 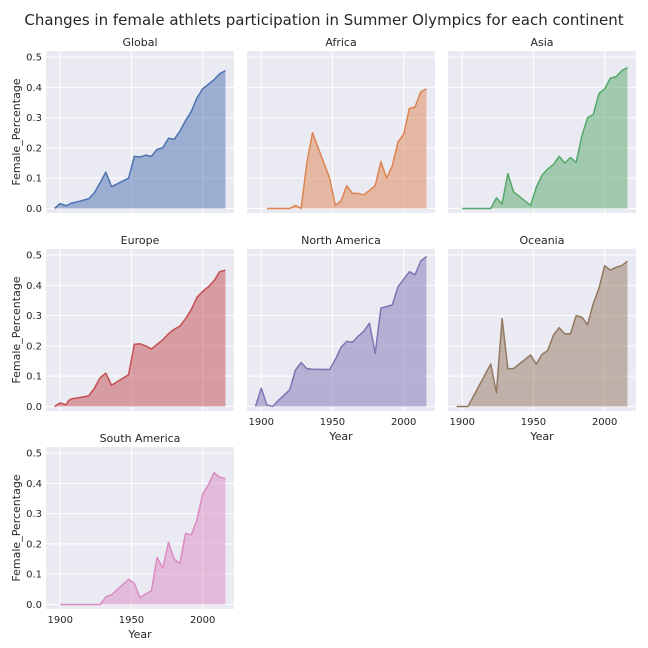 I want to click on panel-title: South America, so click(x=140, y=438).